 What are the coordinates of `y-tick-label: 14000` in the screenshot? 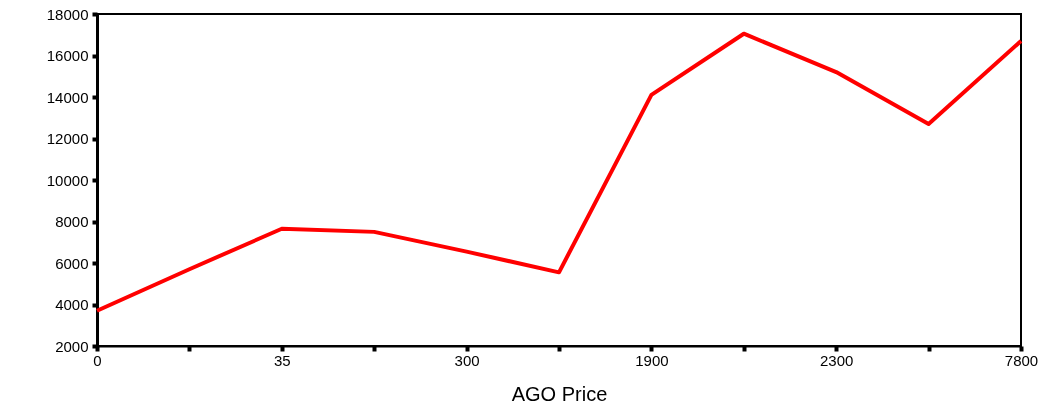 It's located at (67, 97).